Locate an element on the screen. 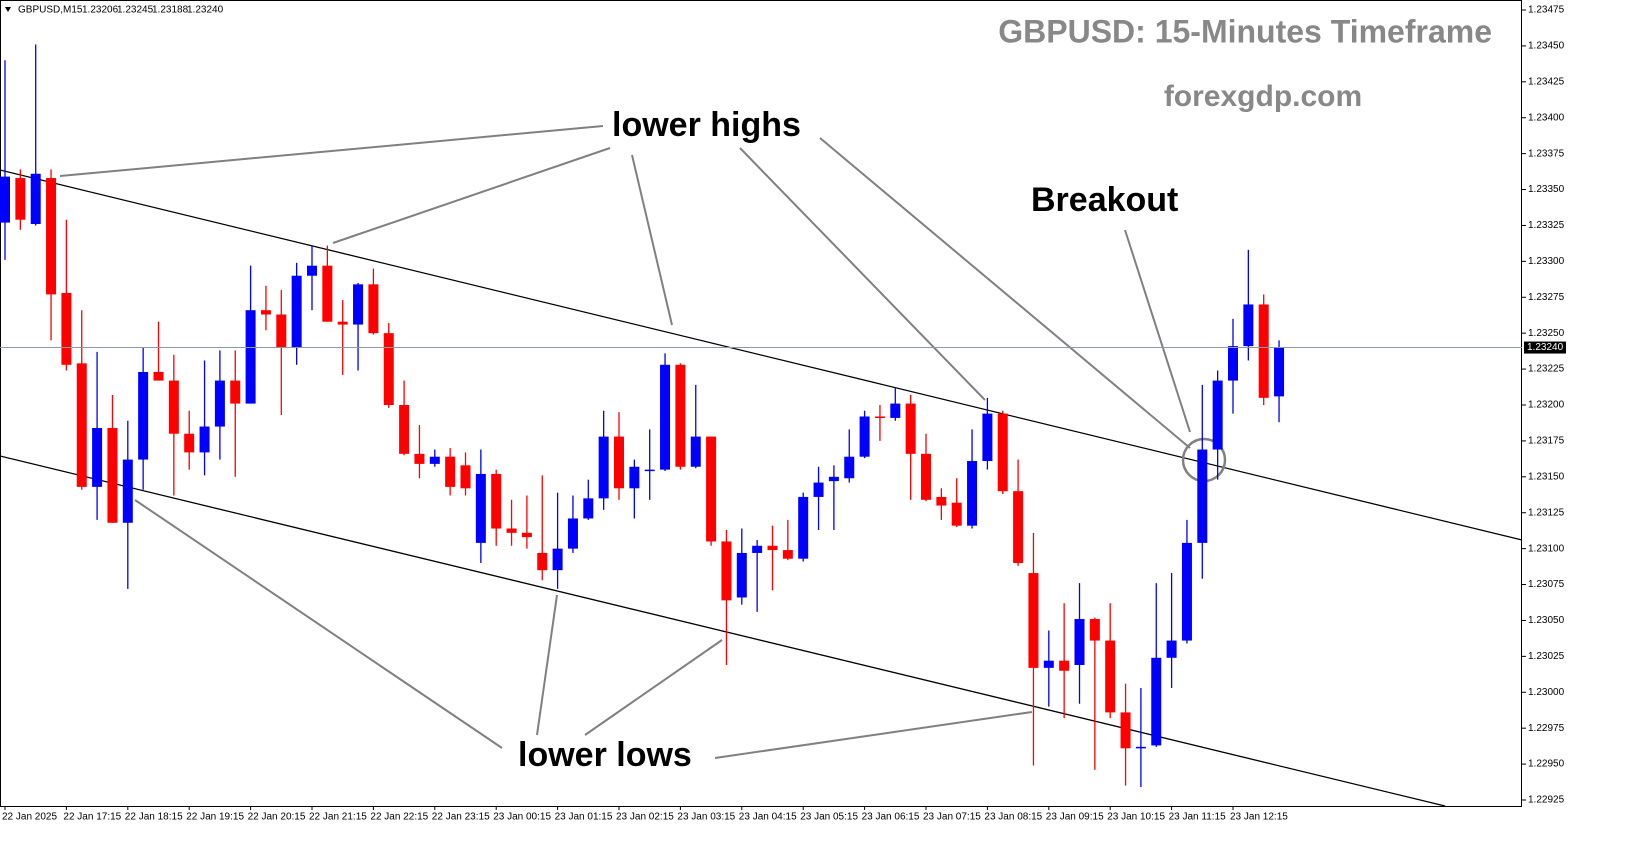 The height and width of the screenshot is (861, 1631). current-price-box is located at coordinates (1545, 347).